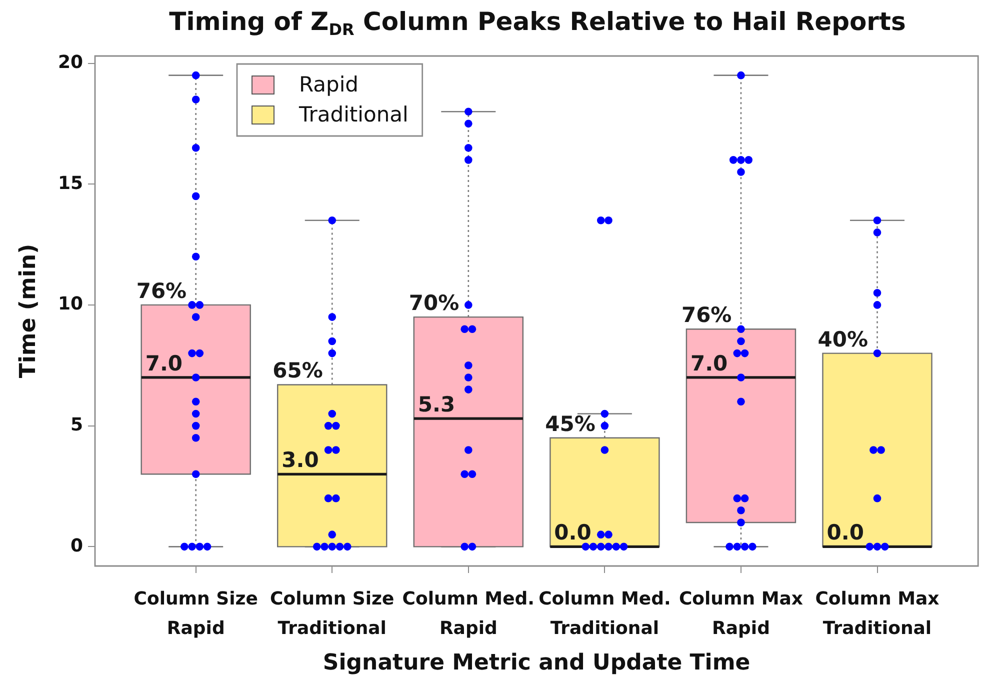  Describe the element at coordinates (328, 84) in the screenshot. I see `legend-label: Rapid` at that location.